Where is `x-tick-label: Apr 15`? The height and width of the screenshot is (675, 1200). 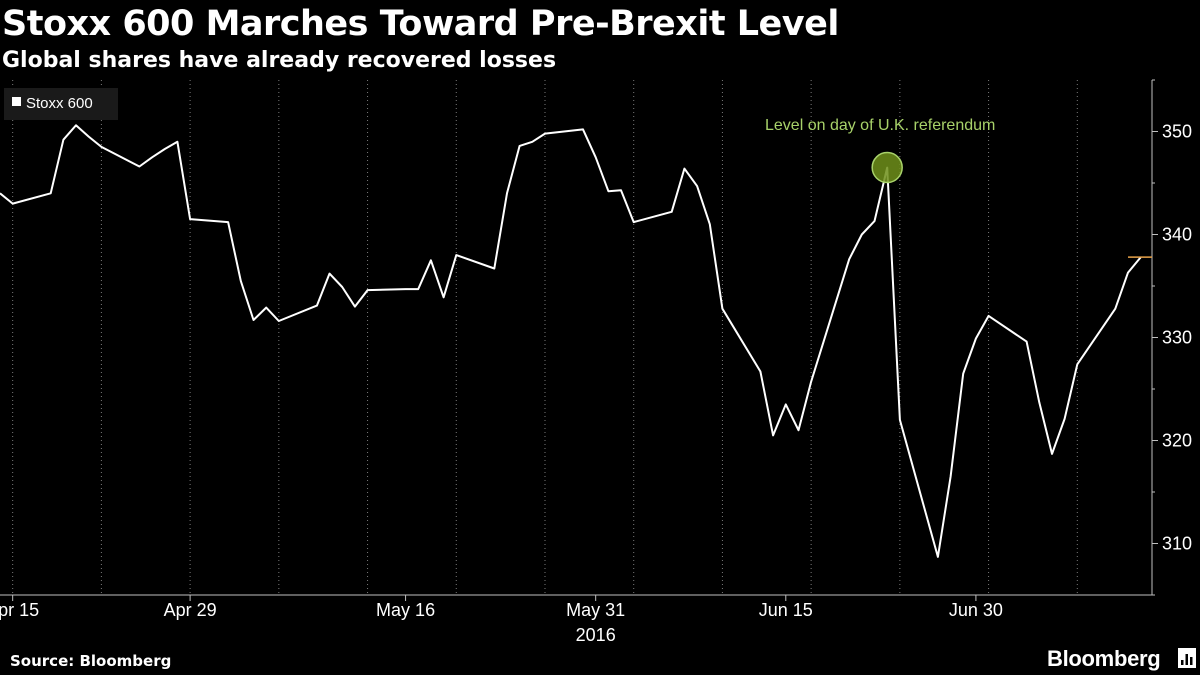 x-tick-label: Apr 15 is located at coordinates (19, 610).